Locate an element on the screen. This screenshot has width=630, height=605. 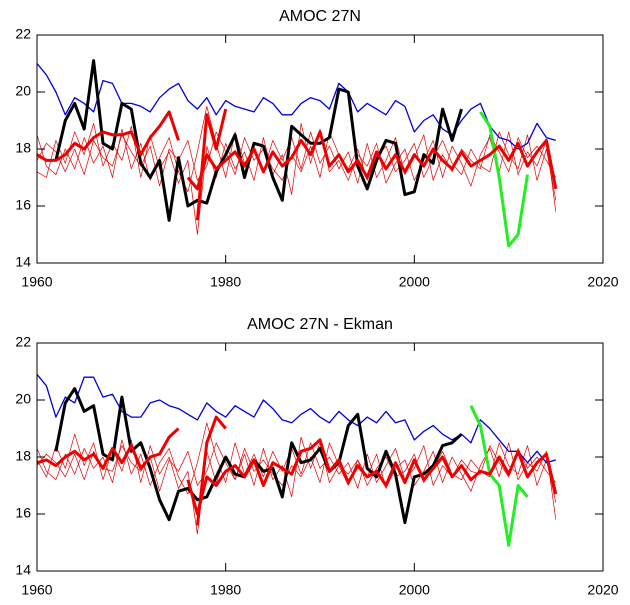
chart-title: AMOC 27N - Ekman is located at coordinates (320, 324).